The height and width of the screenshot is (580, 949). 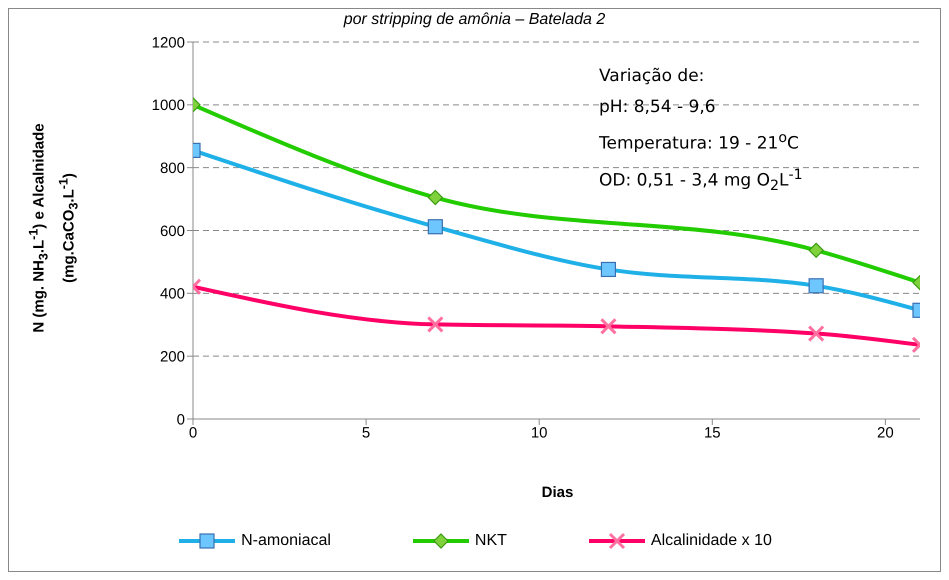 What do you see at coordinates (557, 492) in the screenshot?
I see `x-axis-title: Dias` at bounding box center [557, 492].